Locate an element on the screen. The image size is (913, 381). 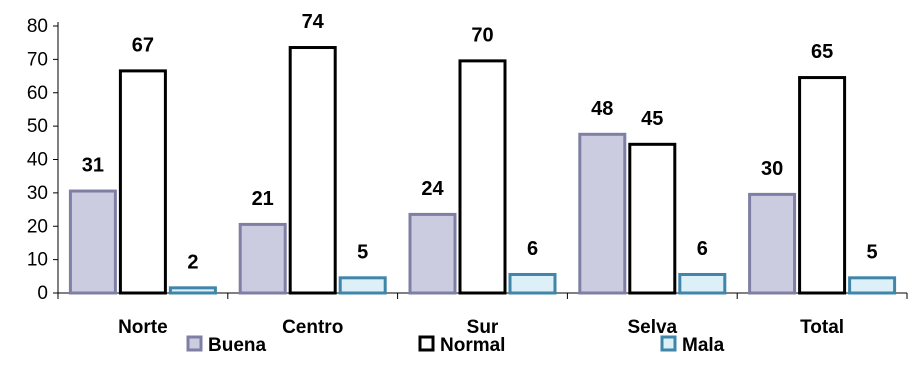
data-label: 65 is located at coordinates (822, 52).